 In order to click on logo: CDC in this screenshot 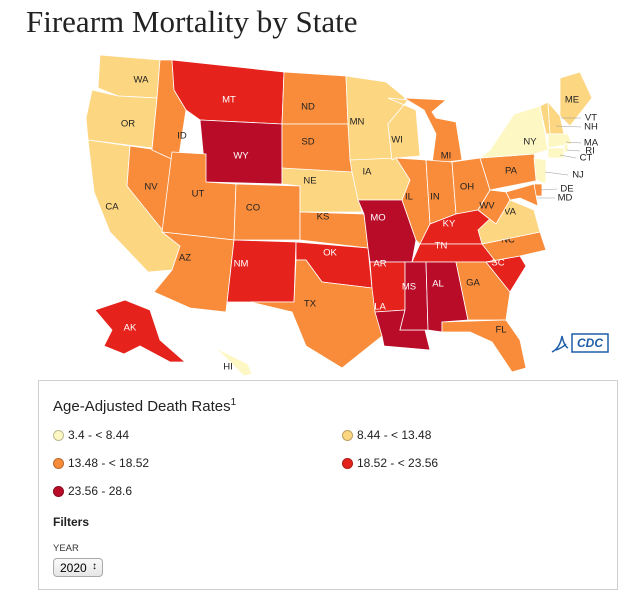, I will do `click(590, 343)`.